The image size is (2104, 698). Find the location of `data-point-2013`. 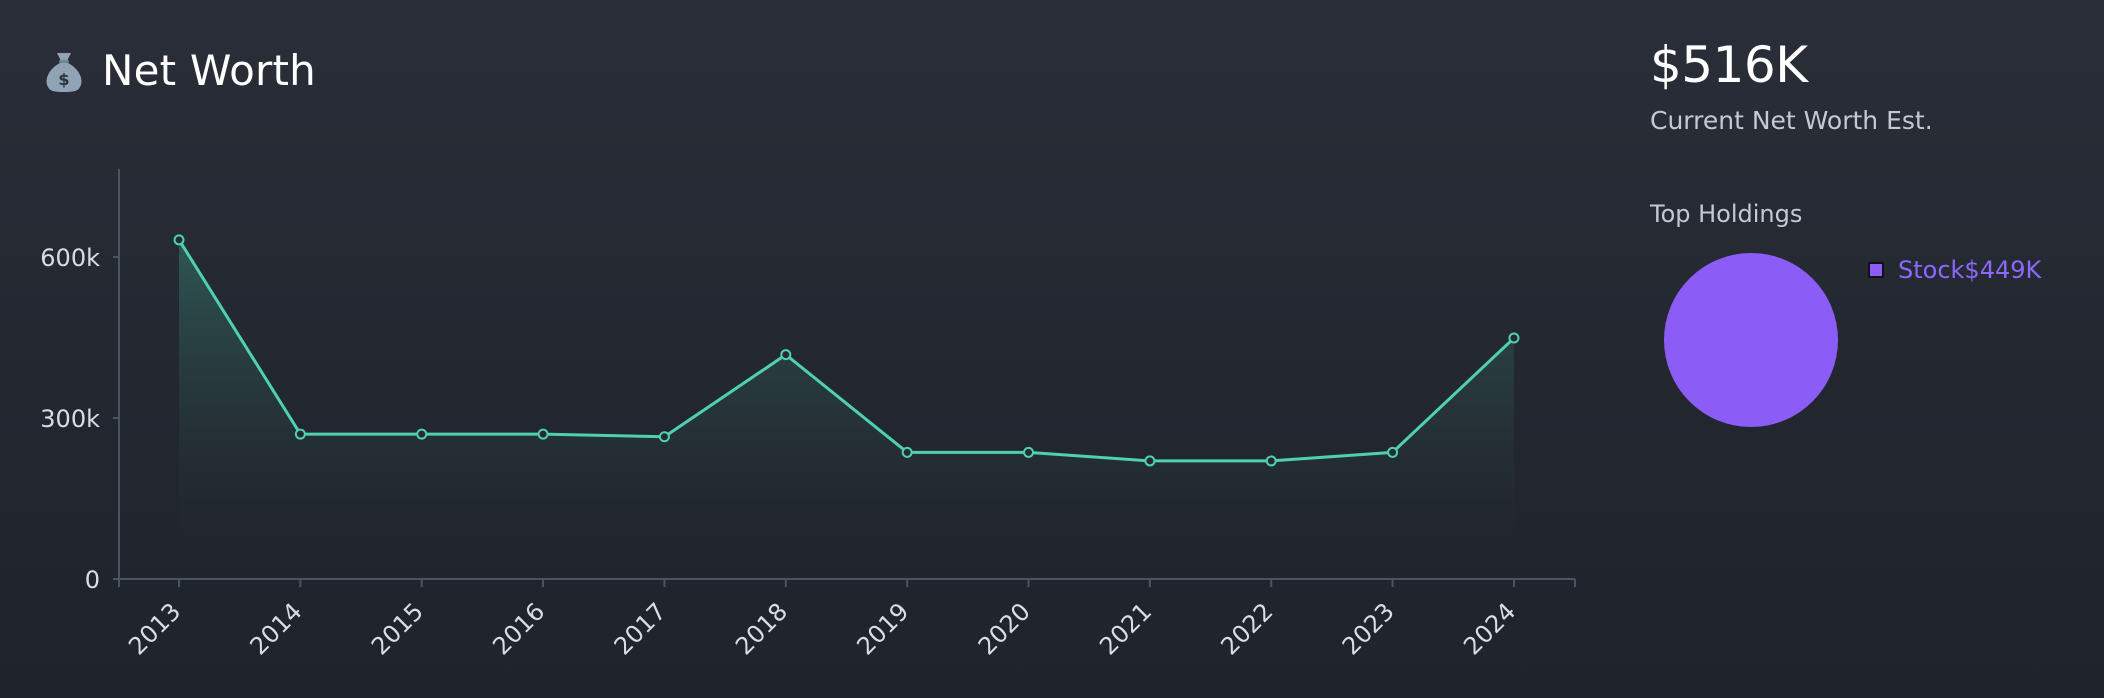

data-point-2013 is located at coordinates (179, 240).